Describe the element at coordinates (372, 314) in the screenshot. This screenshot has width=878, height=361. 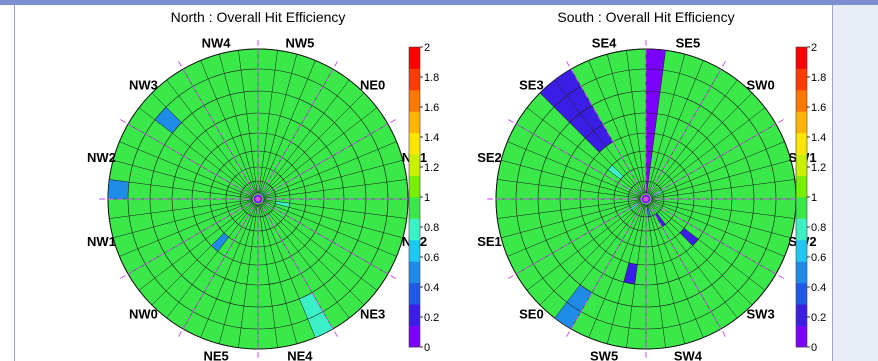
I see `sector-label-ne3: NE3` at that location.